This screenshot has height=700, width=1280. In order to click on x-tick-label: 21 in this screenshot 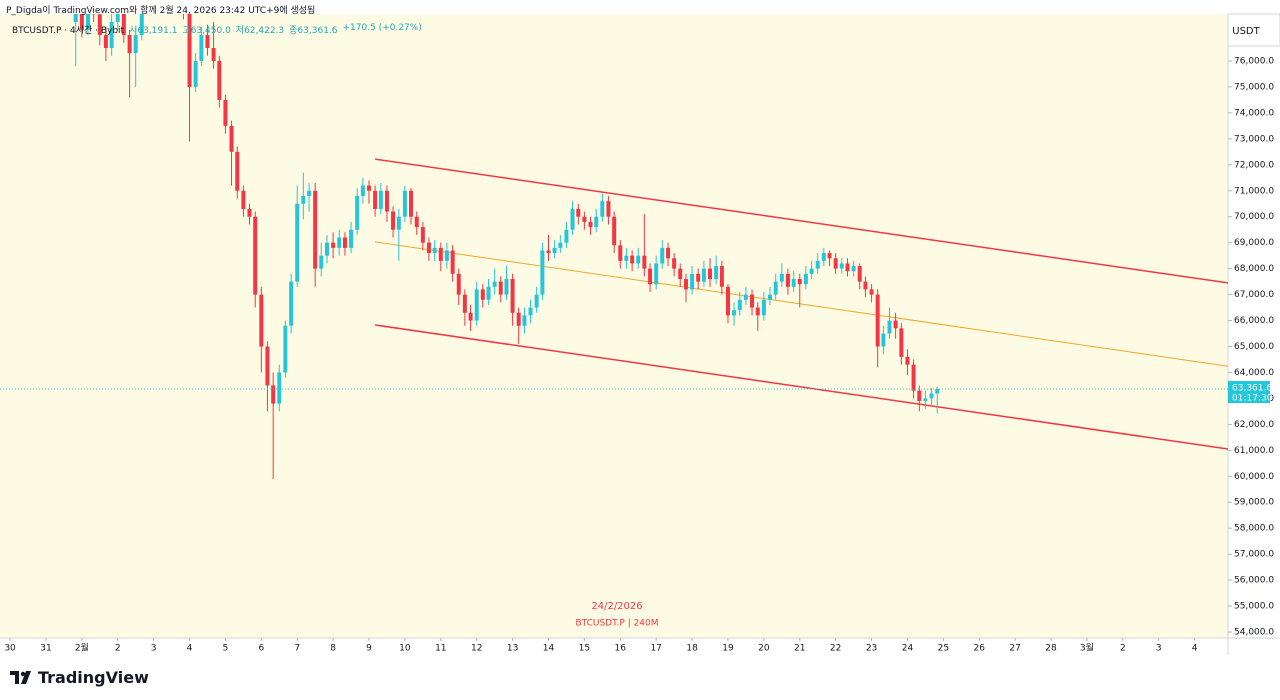, I will do `click(799, 649)`.